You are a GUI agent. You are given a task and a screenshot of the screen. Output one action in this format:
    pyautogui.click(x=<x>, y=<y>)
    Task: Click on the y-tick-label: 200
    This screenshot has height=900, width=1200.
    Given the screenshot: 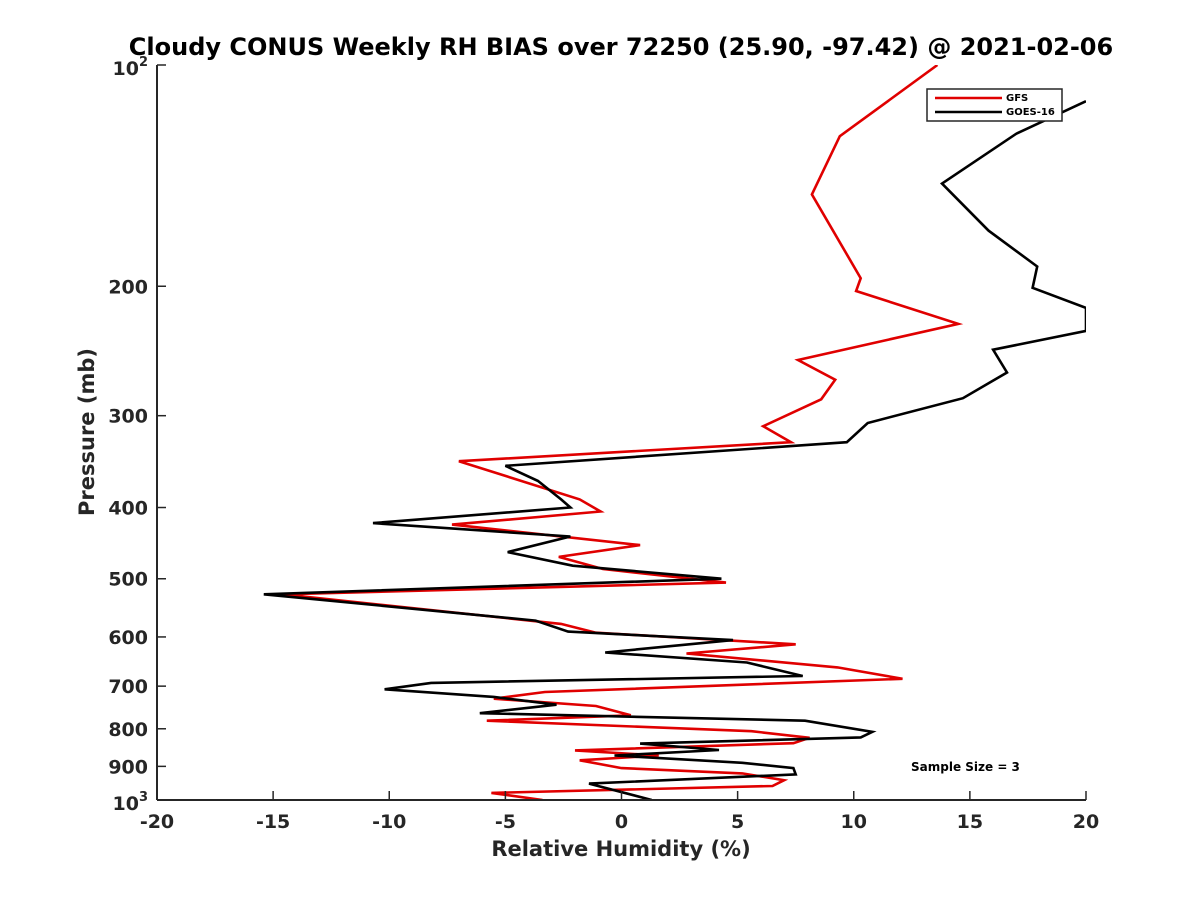 What is the action you would take?
    pyautogui.click(x=128, y=287)
    